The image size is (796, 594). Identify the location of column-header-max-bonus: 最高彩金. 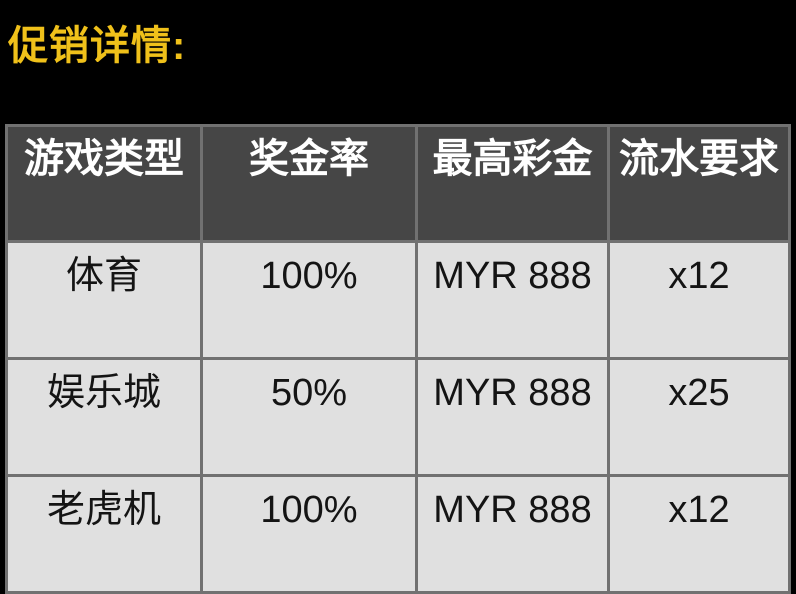
(512, 183).